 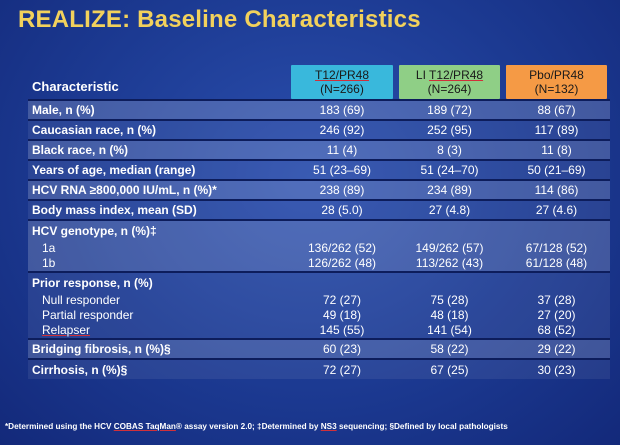 I want to click on row-value: 234 (89), so click(x=449, y=189).